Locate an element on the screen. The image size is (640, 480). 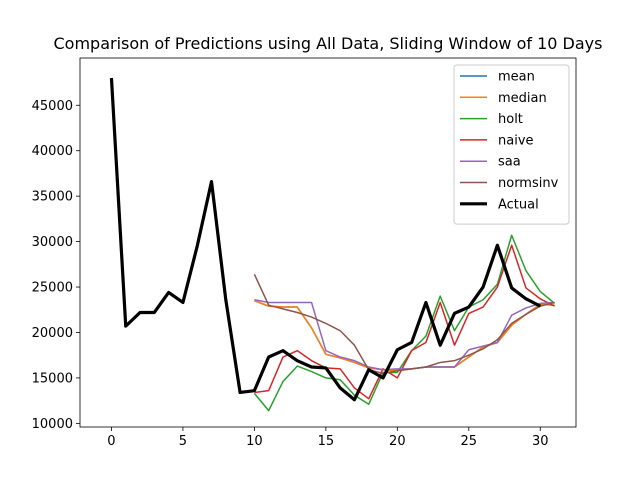
y-tick-label: 10000 is located at coordinates (52, 424).